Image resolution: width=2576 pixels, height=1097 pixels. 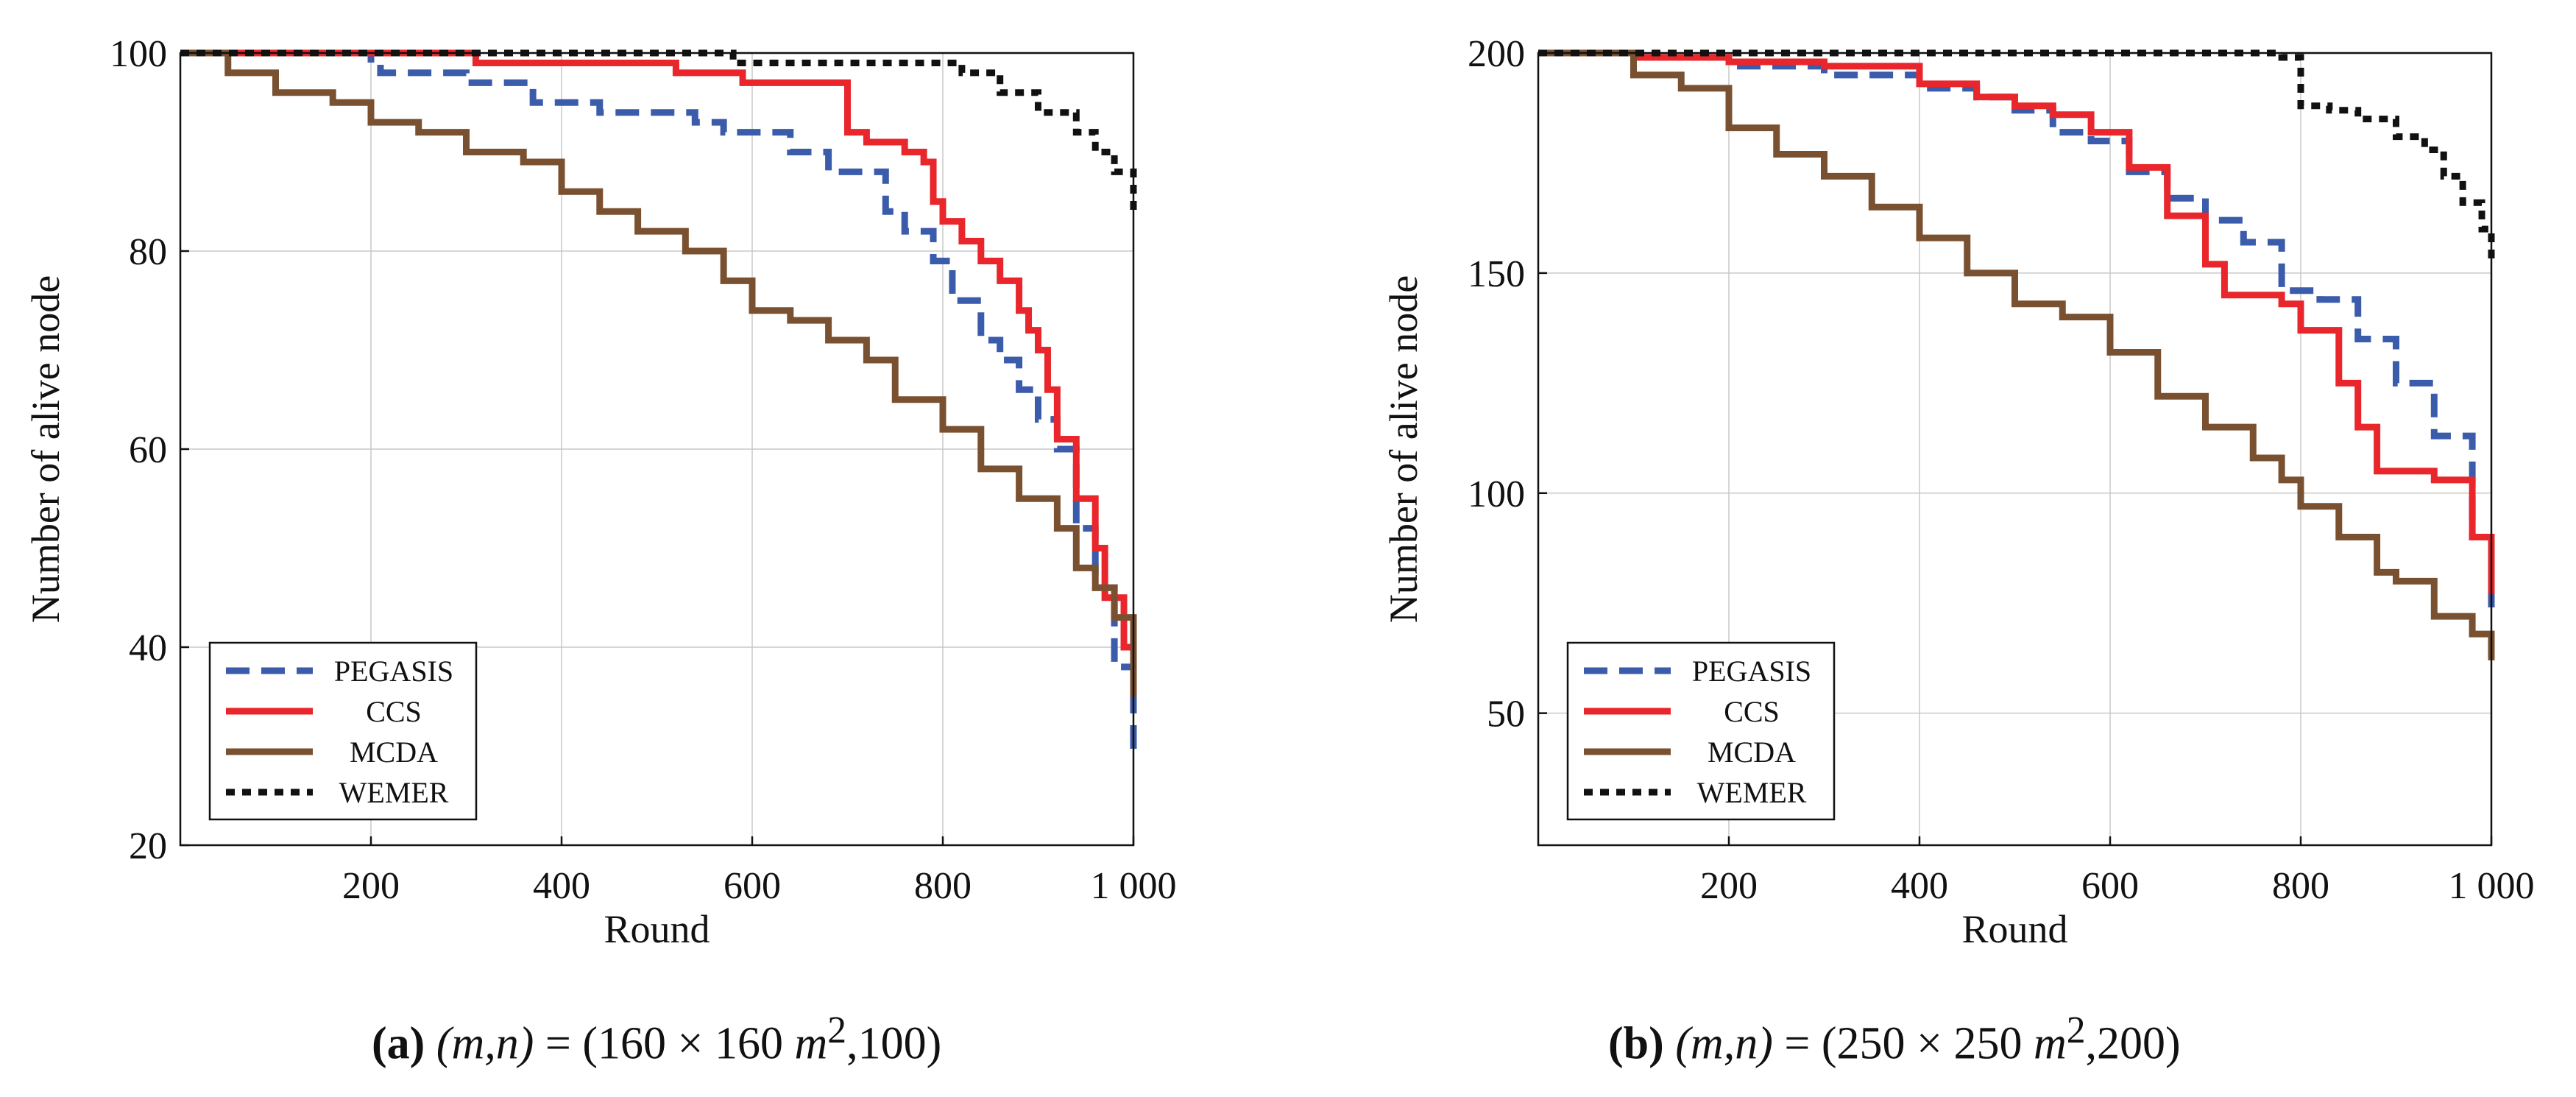 What do you see at coordinates (1724, 1043) in the screenshot?
I see `caption-b-mn: (m,n)` at bounding box center [1724, 1043].